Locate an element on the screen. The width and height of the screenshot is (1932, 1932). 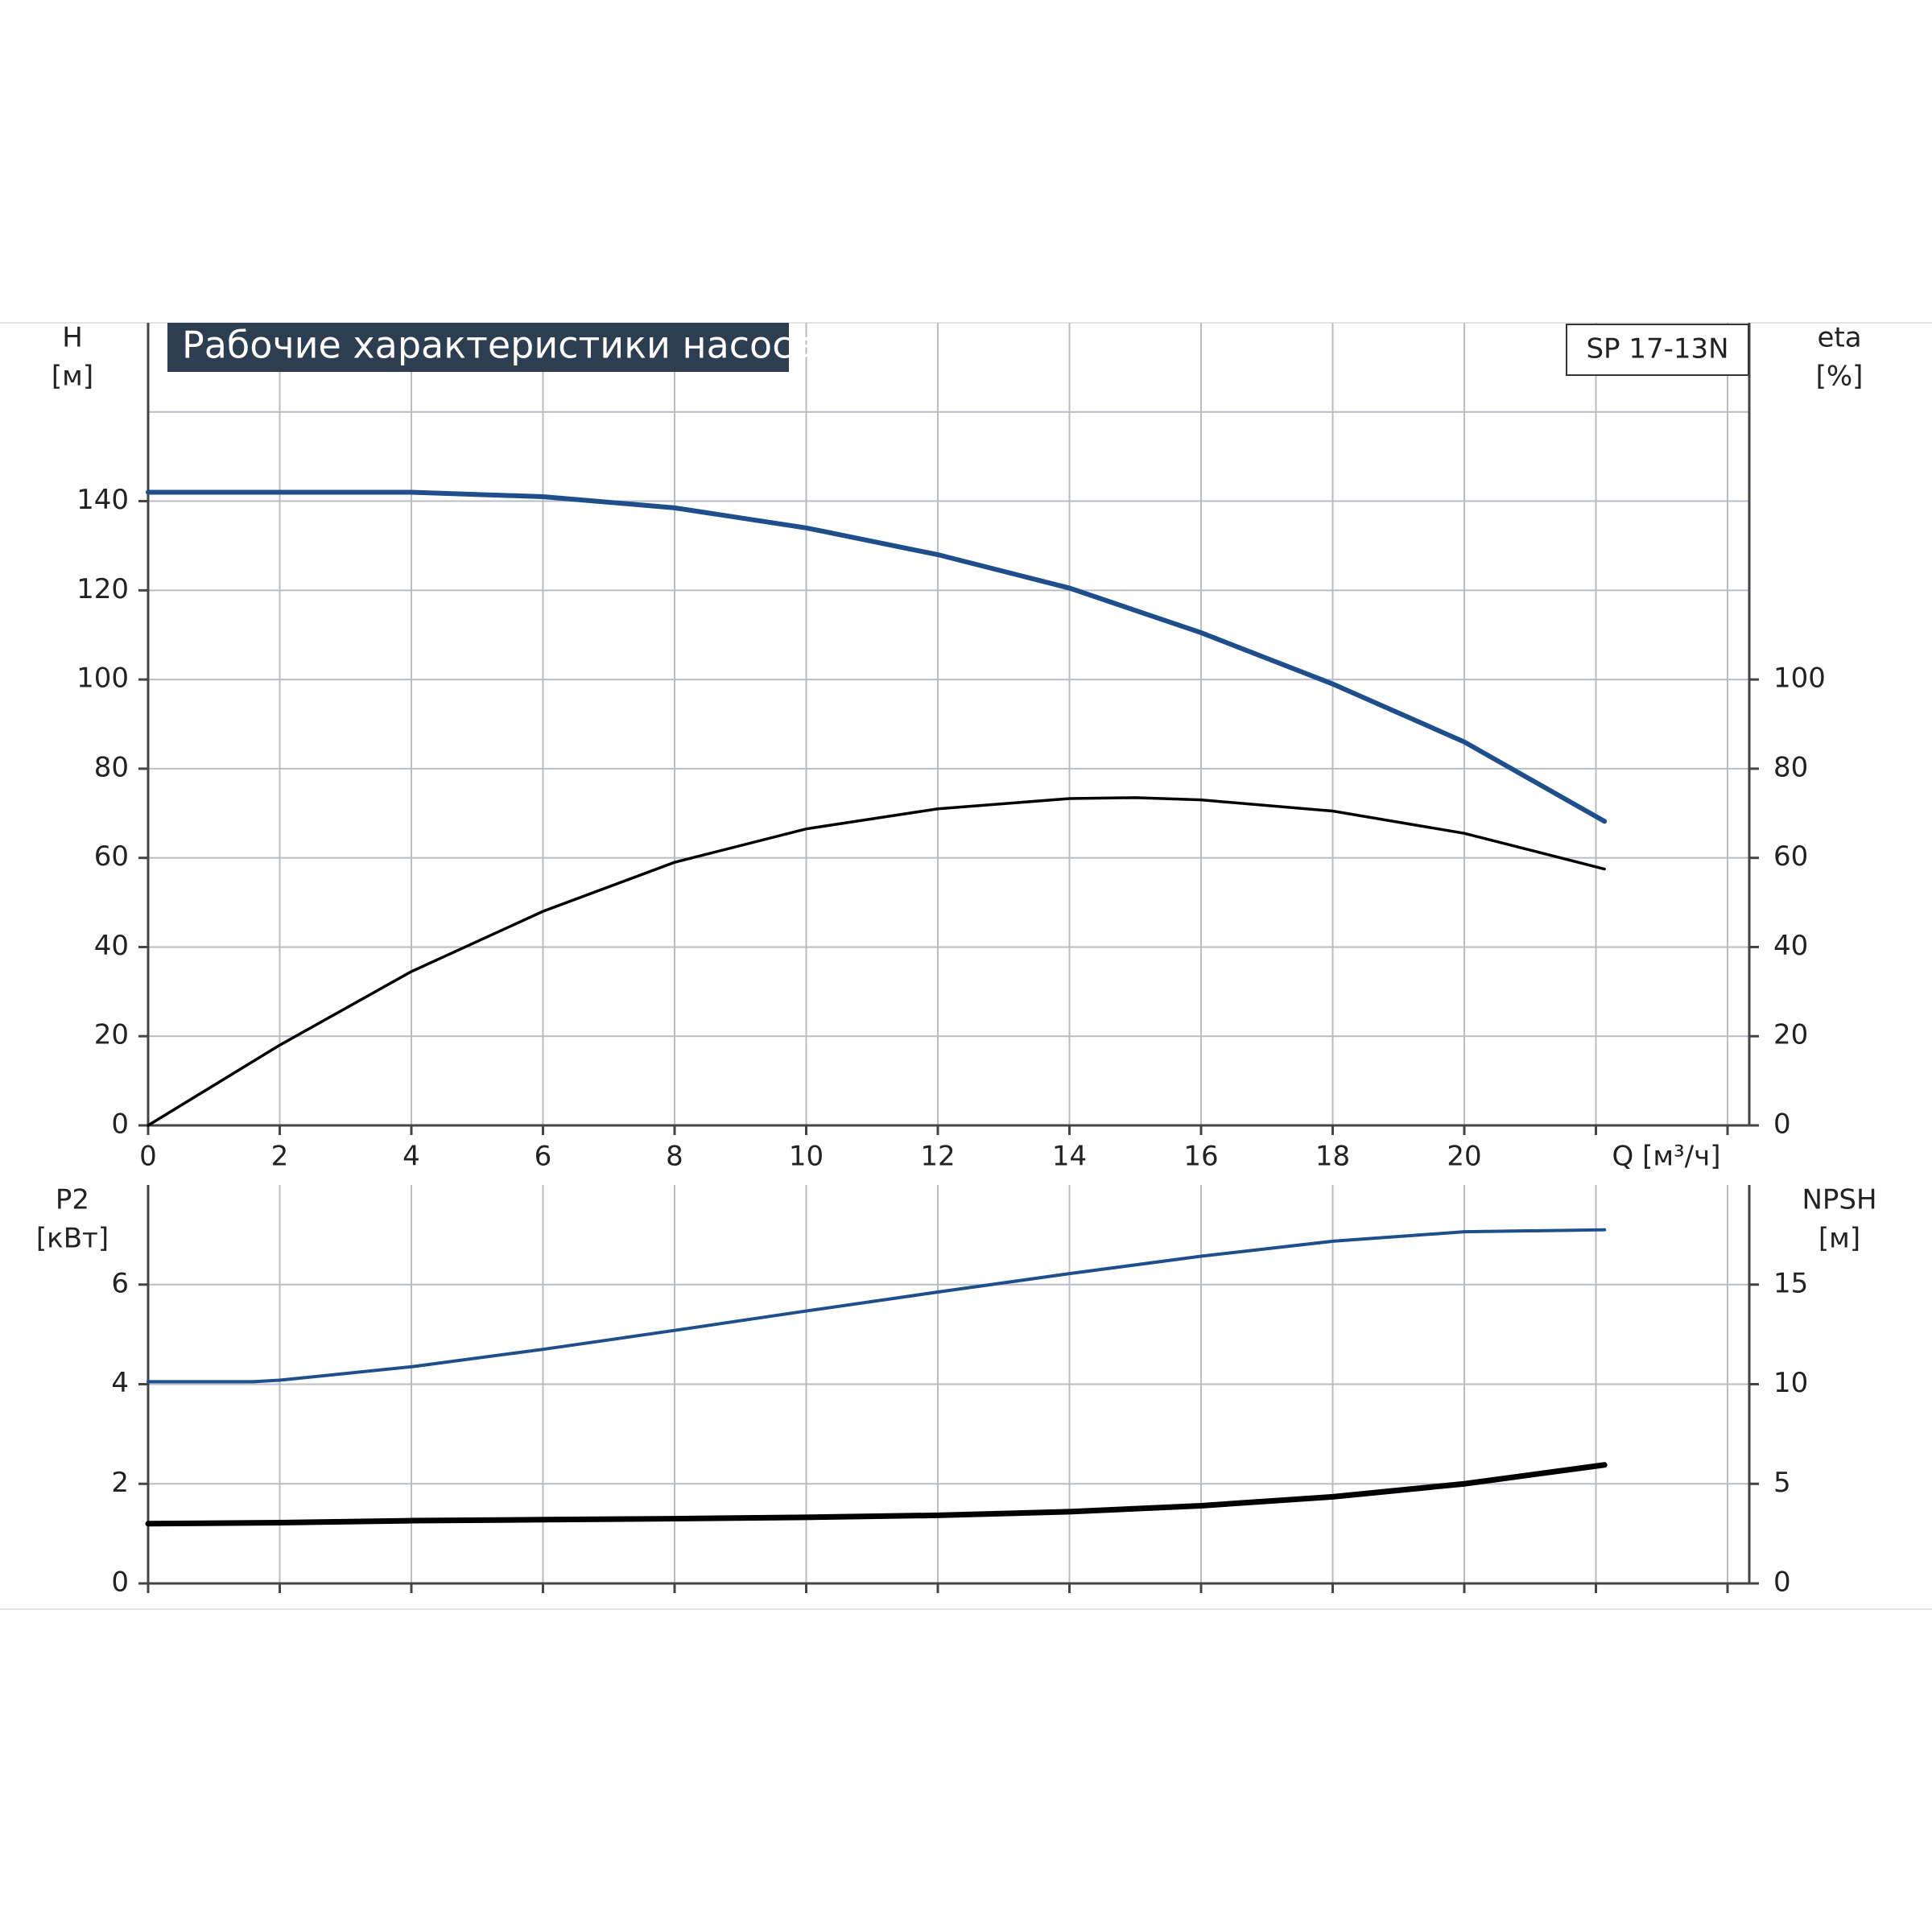
annotation-box is located at coordinates (1657, 350).